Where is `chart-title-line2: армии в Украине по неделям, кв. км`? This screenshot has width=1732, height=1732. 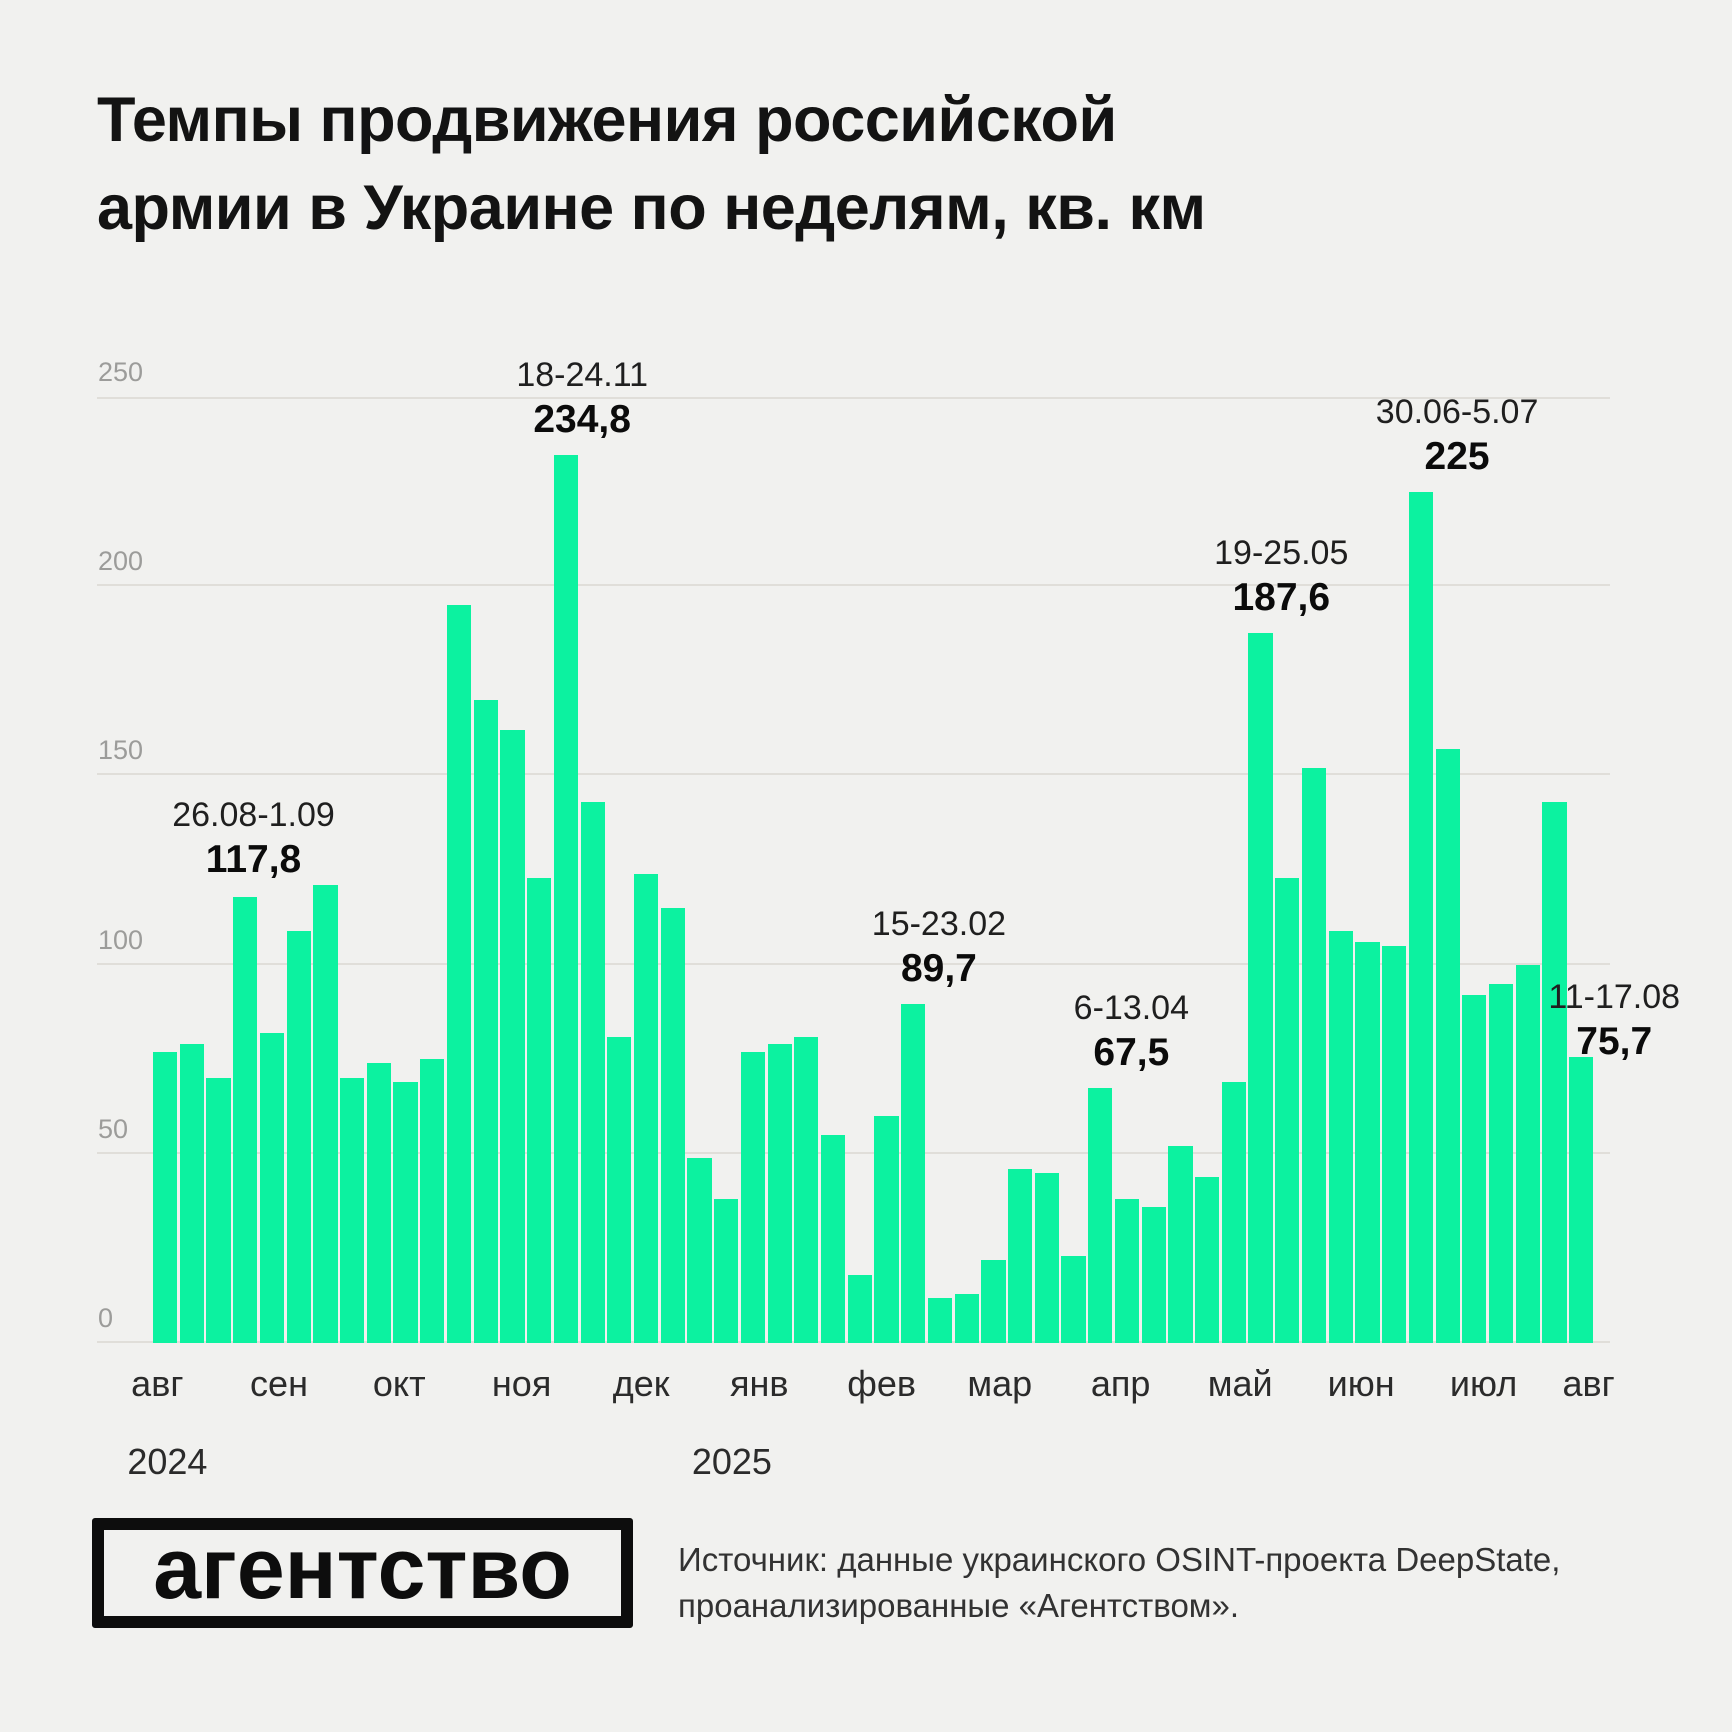
chart-title-line2: армии в Украине по неделям, кв. км is located at coordinates (651, 208).